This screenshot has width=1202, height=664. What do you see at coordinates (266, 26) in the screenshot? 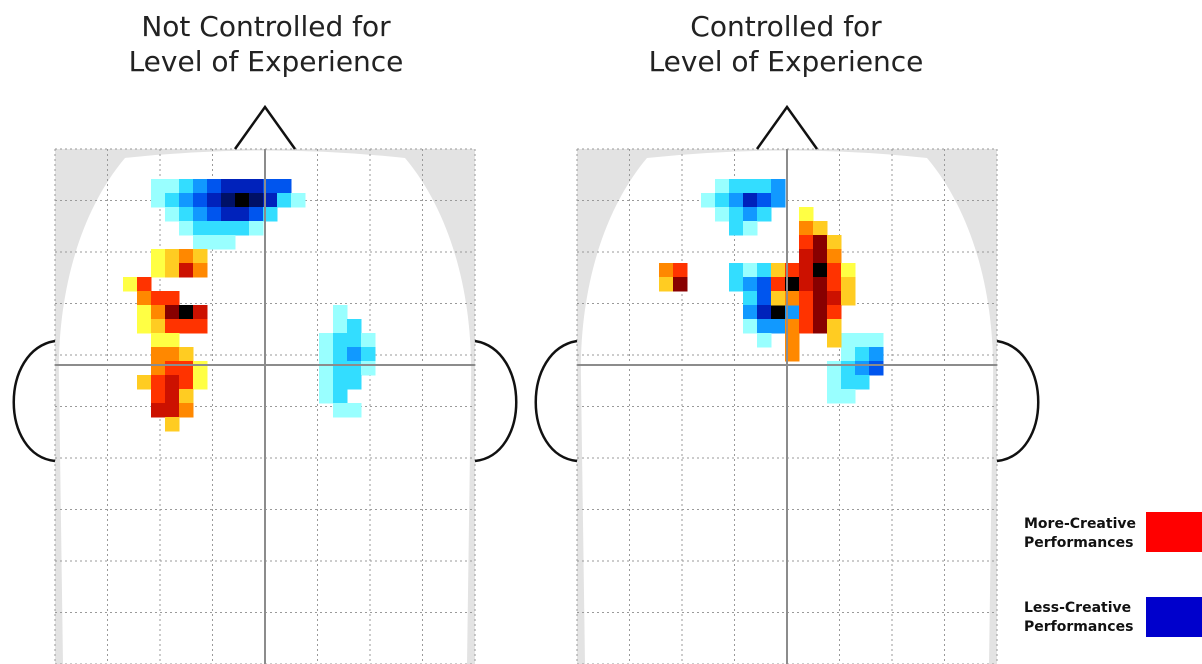
I see `left-title-line1: Not Controlled for` at bounding box center [266, 26].